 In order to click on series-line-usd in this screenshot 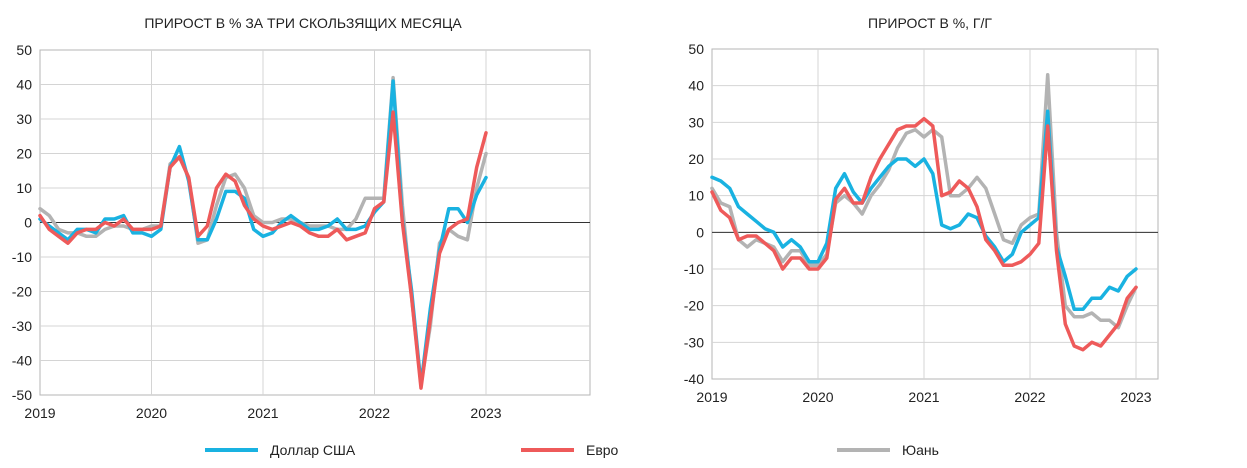, I will do `click(924, 210)`.